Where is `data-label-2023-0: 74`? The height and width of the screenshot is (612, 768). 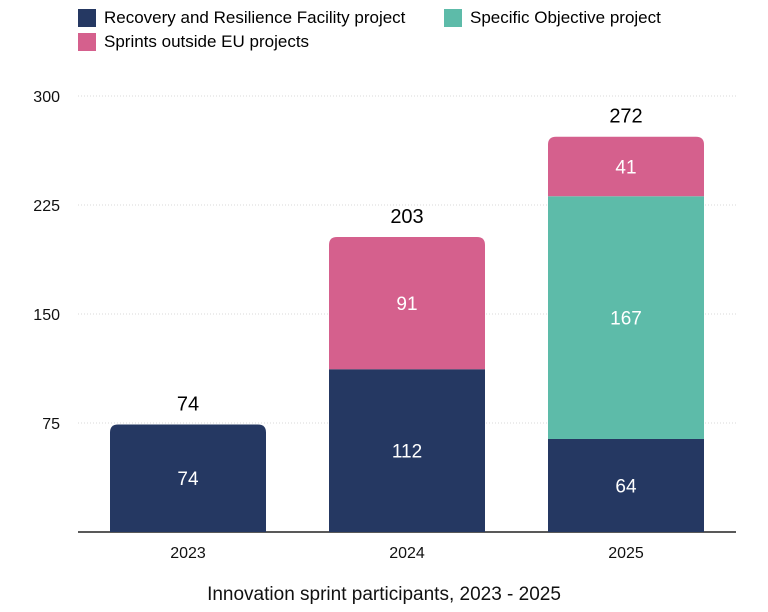
data-label-2023-0: 74 is located at coordinates (188, 479).